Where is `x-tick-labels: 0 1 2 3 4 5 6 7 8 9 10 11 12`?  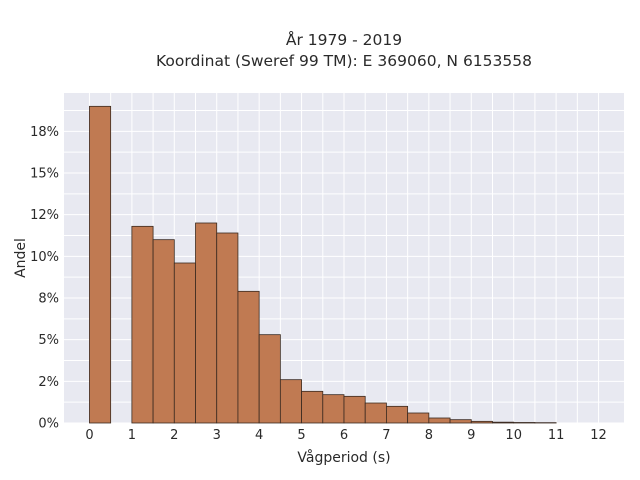
x-tick-labels: 0 1 2 3 4 5 6 7 8 9 10 11 12 is located at coordinates (346, 435).